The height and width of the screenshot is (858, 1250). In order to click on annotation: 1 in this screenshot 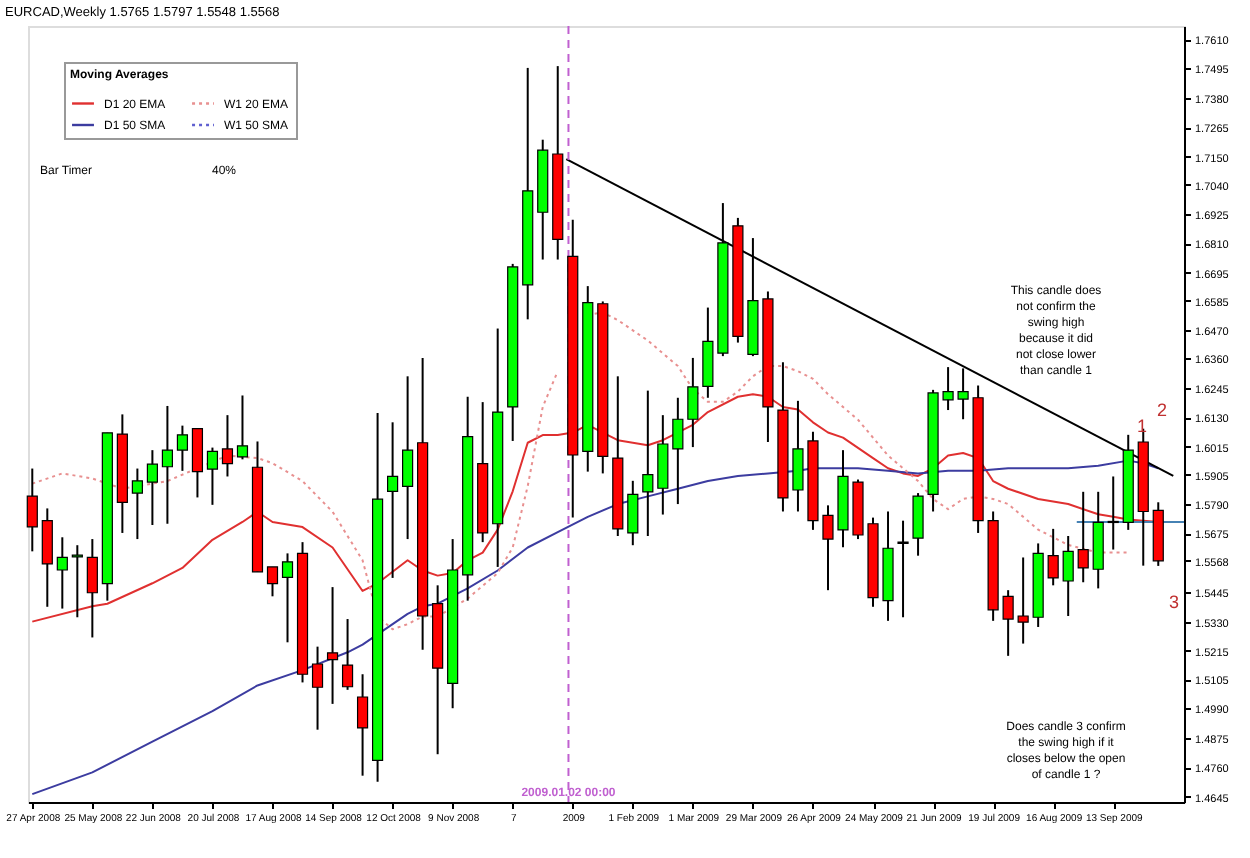, I will do `click(1142, 426)`.